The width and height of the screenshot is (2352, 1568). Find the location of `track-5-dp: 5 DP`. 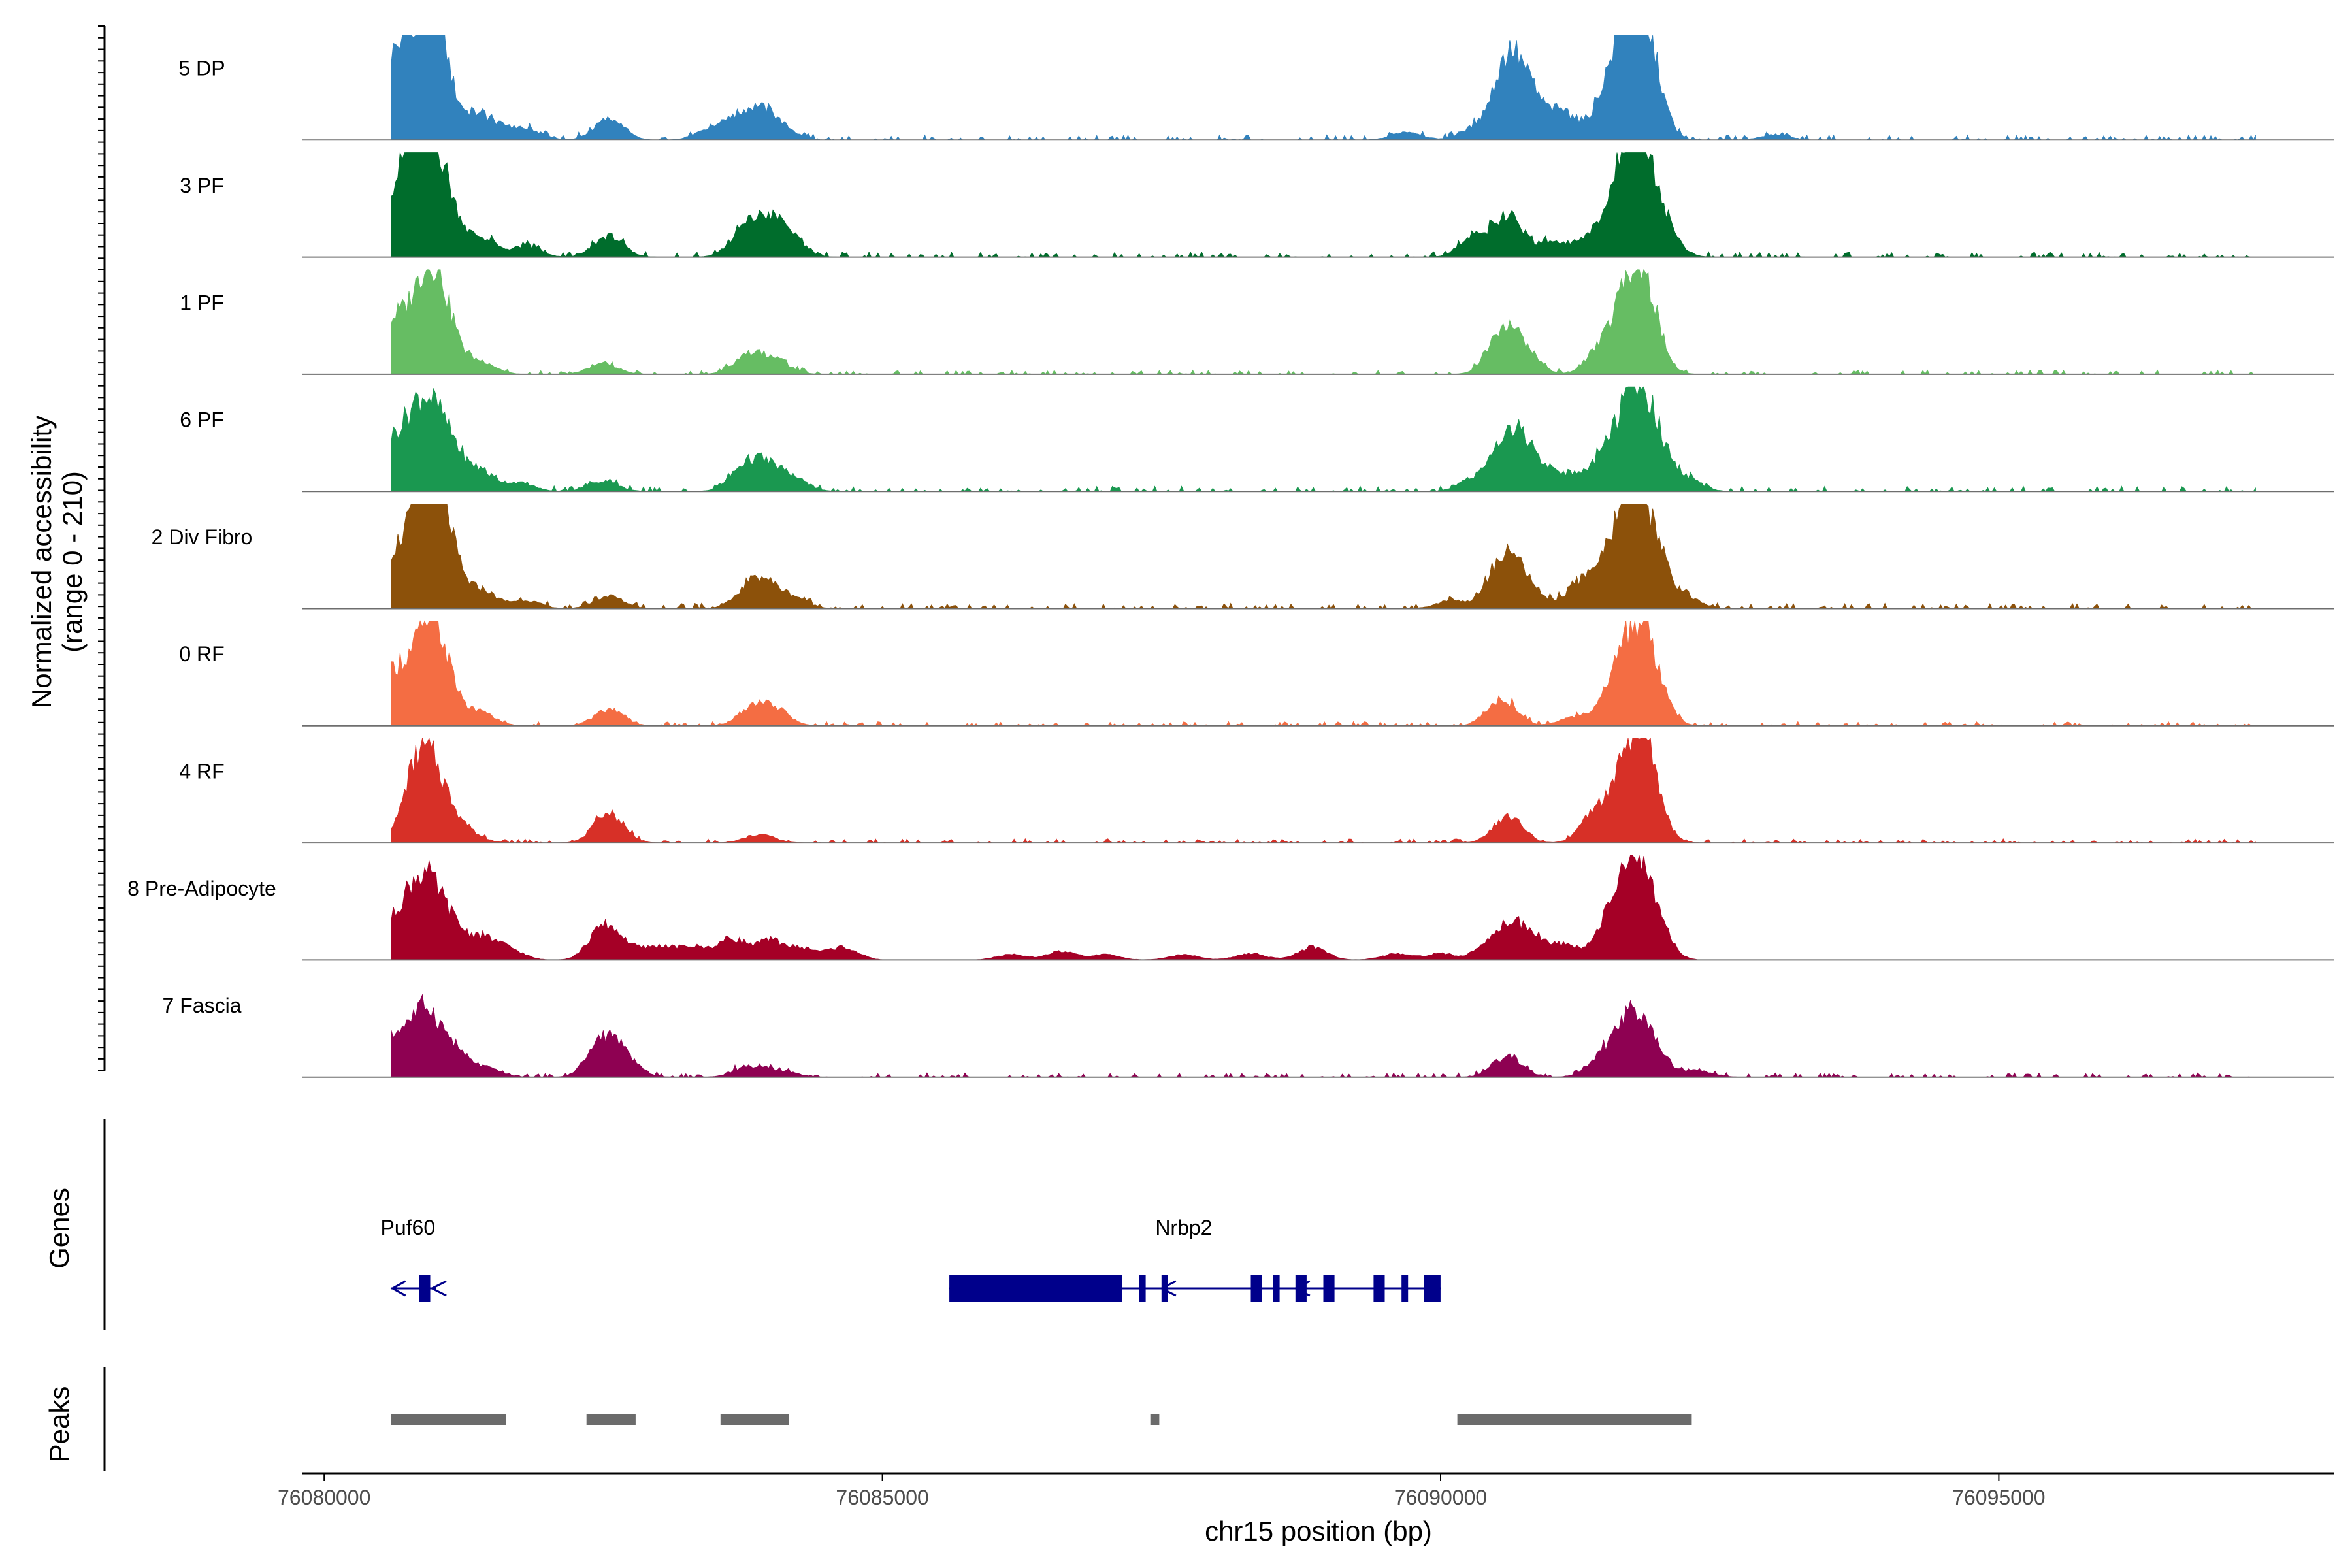

track-5-dp: 5 DP is located at coordinates (1256, 88).